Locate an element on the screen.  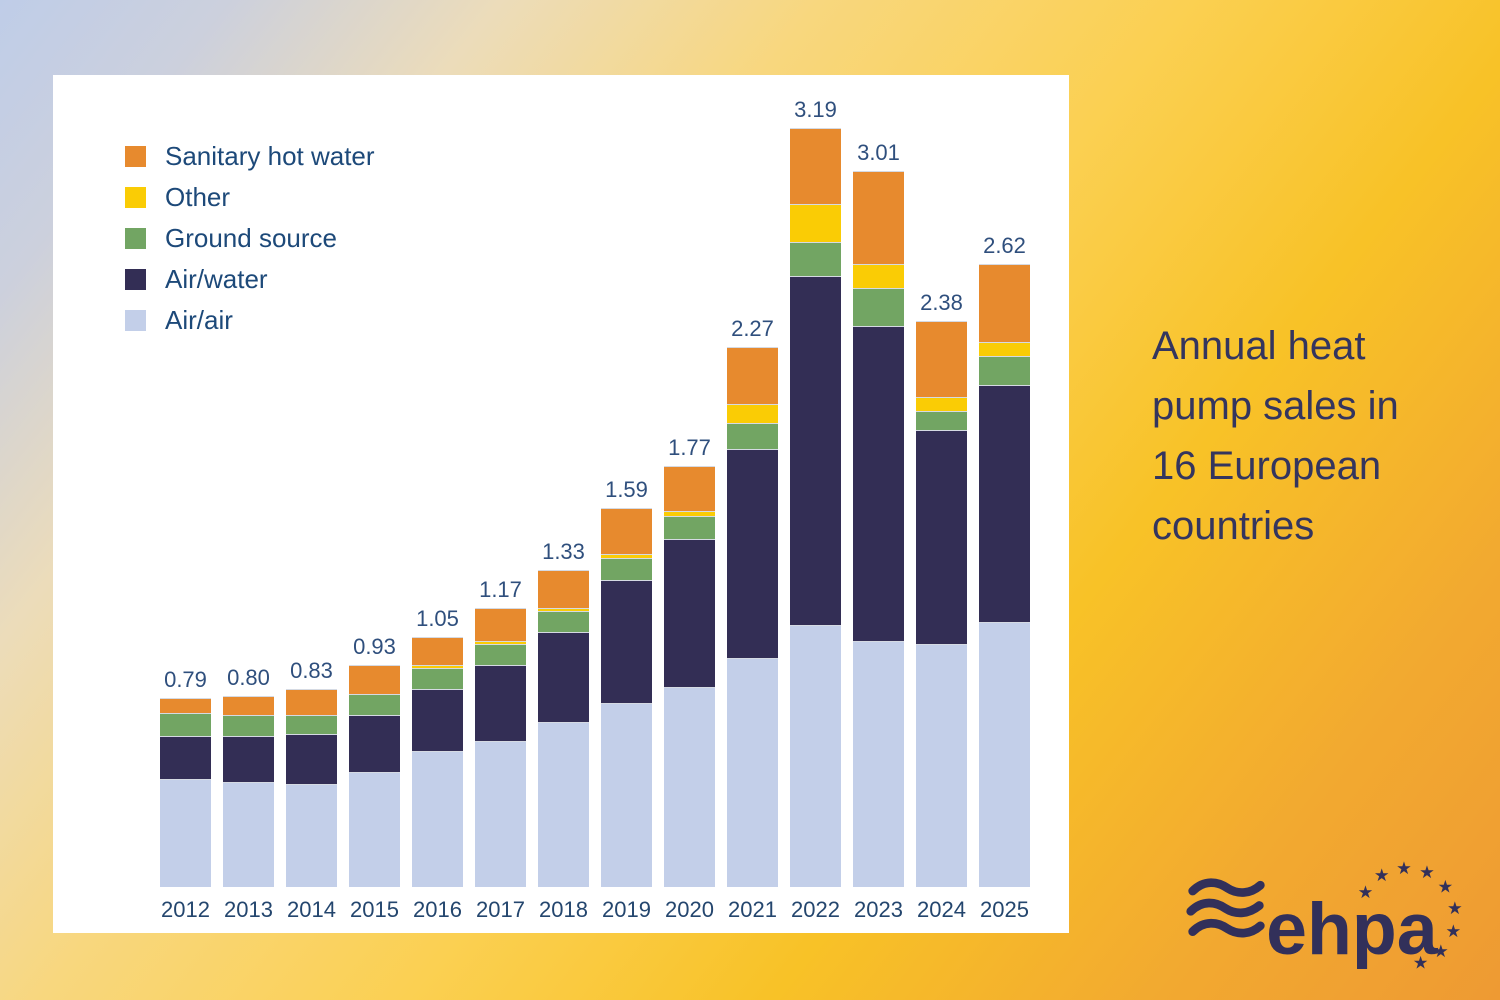
segment-sanitary_hot_water-2025 is located at coordinates (1004, 304).